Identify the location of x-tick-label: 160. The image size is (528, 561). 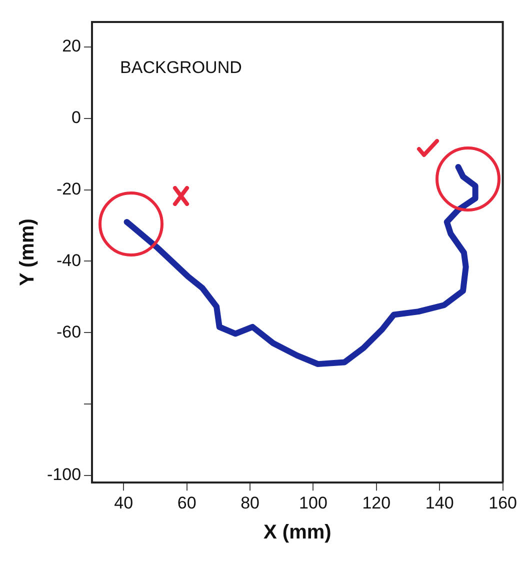
(503, 502).